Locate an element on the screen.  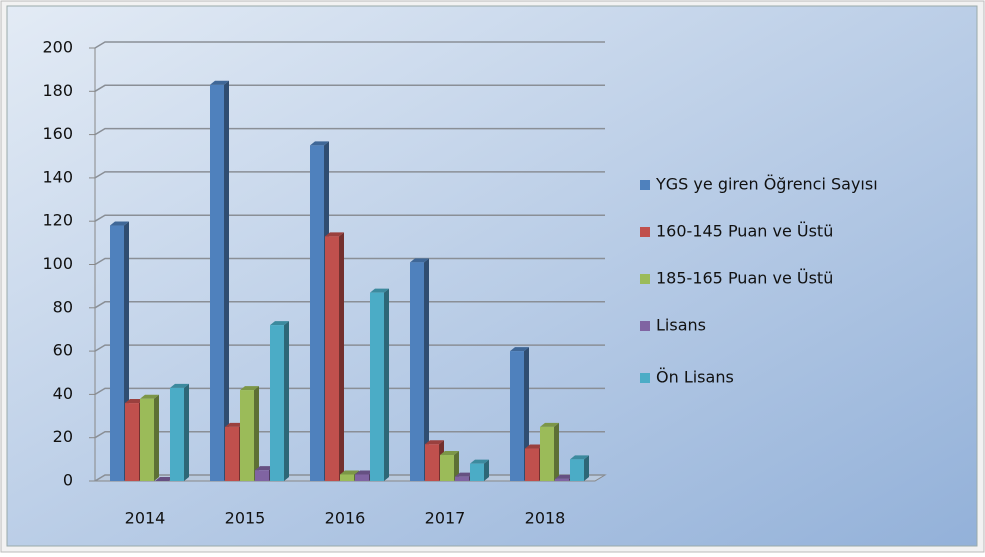
x-tick-label: 2015 is located at coordinates (245, 518).